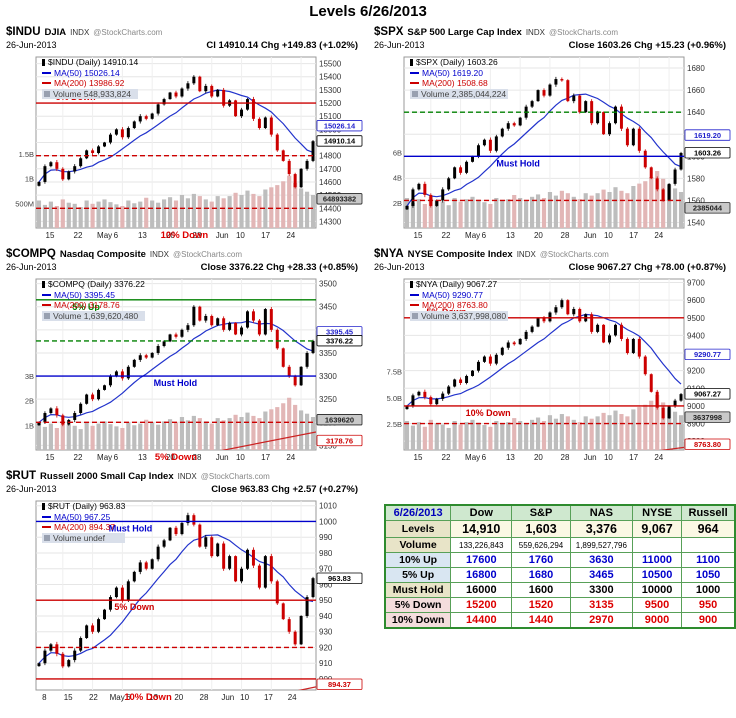 Image resolution: width=736 pixels, height=718 pixels. Describe the element at coordinates (541, 512) in the screenshot. I see `table-col-header: S&P` at that location.